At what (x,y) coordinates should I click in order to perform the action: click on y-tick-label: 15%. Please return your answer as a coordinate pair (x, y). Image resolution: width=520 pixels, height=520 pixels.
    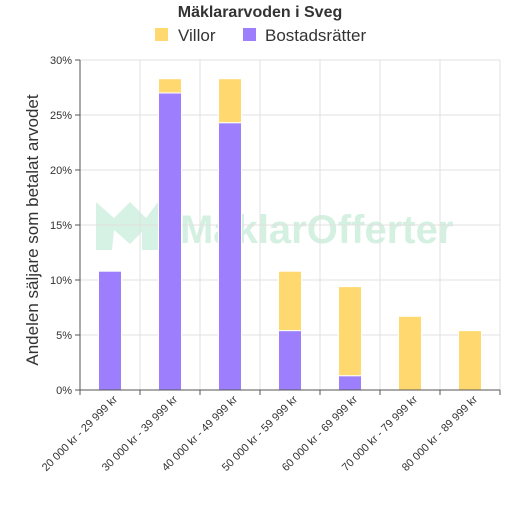
    Looking at the image, I should click on (61, 226).